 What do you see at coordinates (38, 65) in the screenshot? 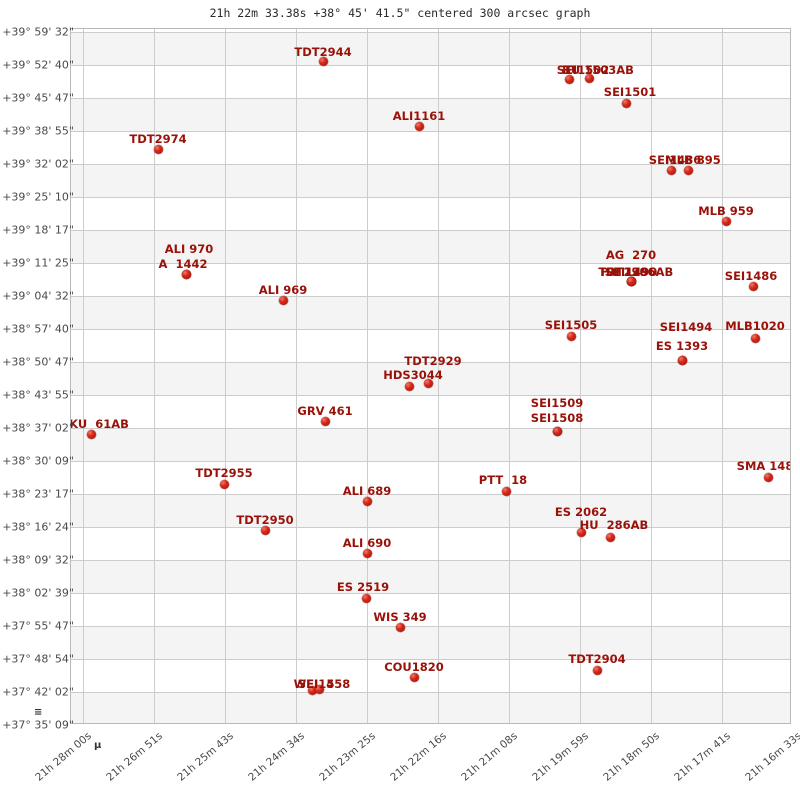
I see `y-axis-tick-label: +39° 52' 40"` at bounding box center [38, 65].